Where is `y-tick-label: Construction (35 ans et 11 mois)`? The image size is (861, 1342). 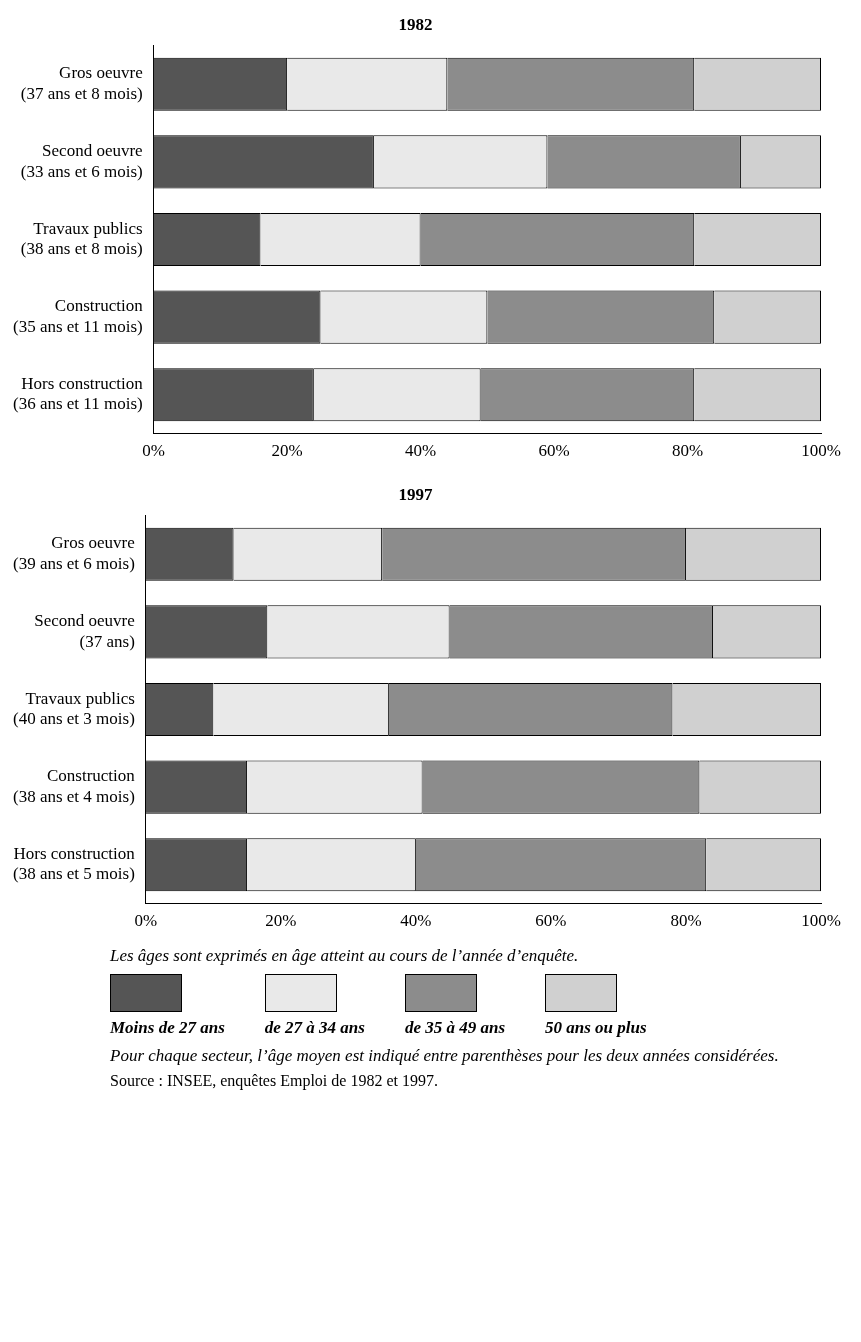
y-tick-label: Construction (35 ans et 11 mois) is located at coordinates (78, 316).